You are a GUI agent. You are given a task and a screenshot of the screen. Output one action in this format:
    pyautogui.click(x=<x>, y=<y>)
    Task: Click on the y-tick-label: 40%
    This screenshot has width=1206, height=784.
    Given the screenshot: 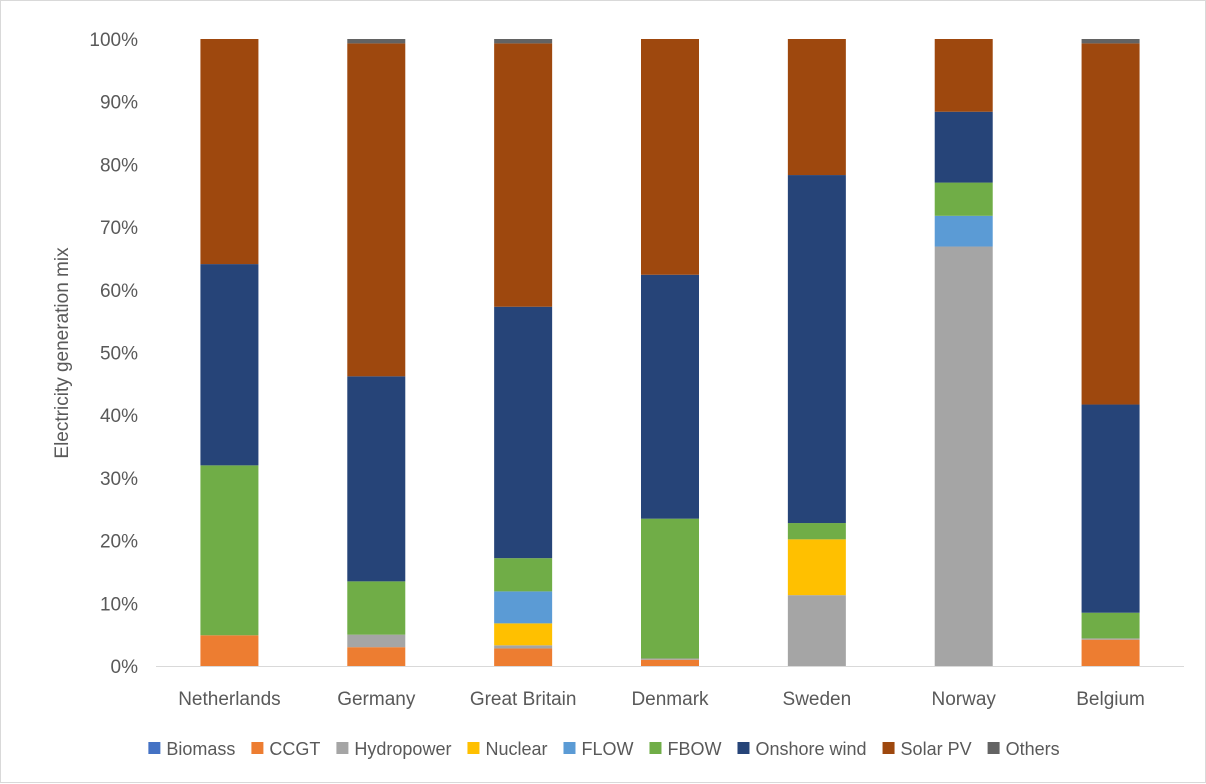 What is the action you would take?
    pyautogui.click(x=119, y=416)
    